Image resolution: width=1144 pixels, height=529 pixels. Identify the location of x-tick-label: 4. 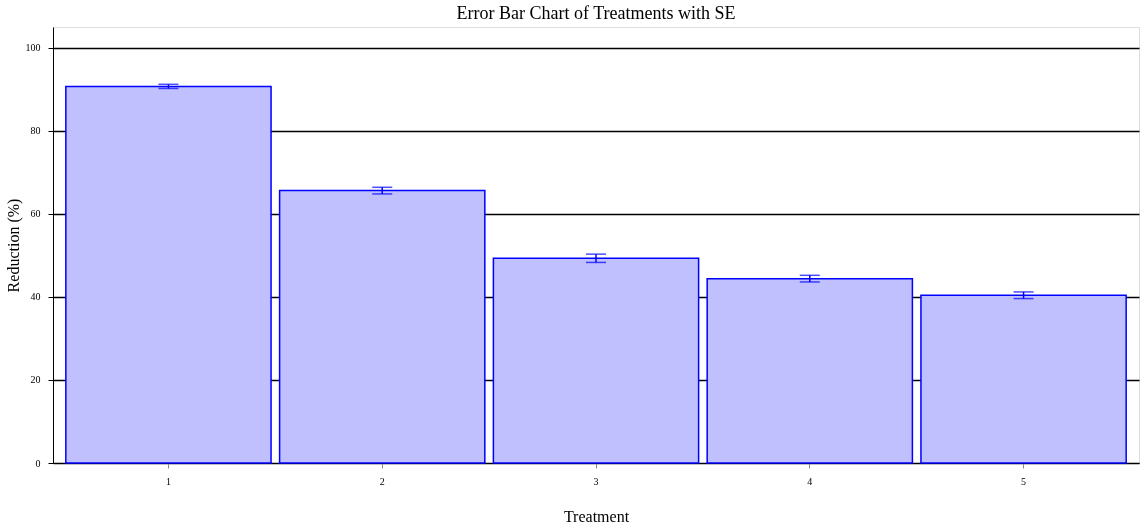
(810, 481).